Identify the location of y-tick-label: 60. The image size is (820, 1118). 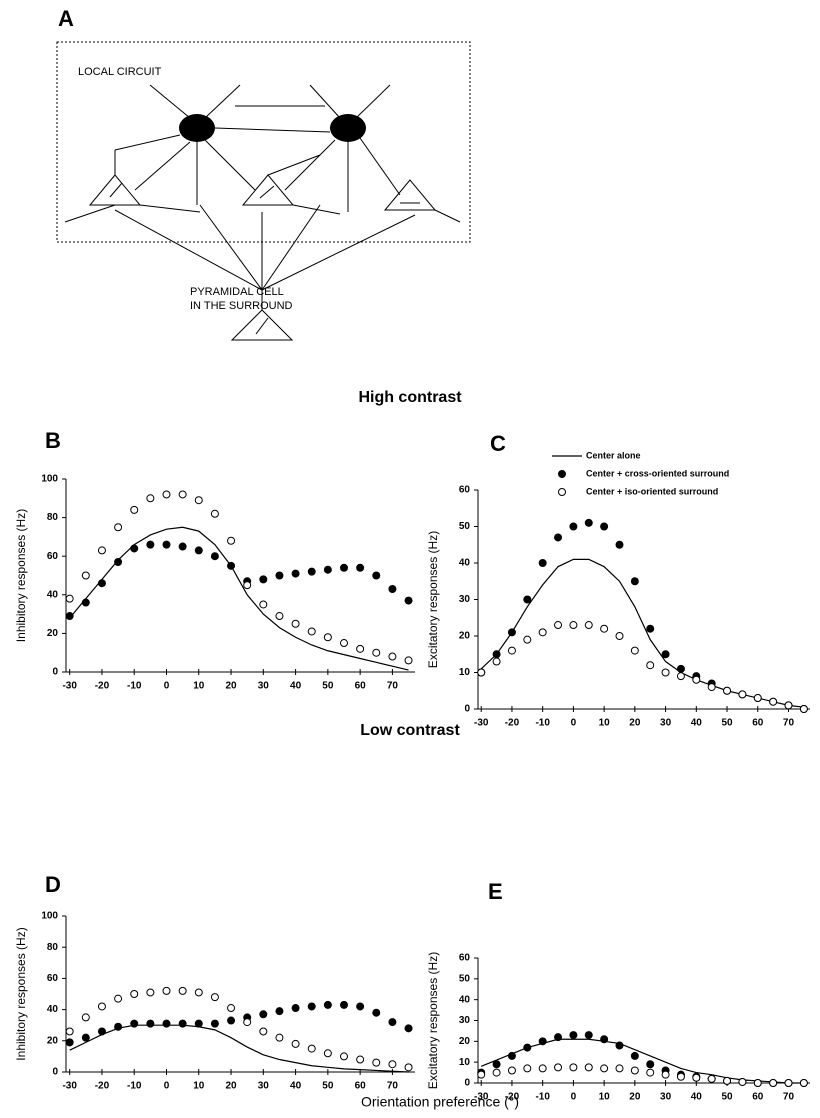
(53, 978).